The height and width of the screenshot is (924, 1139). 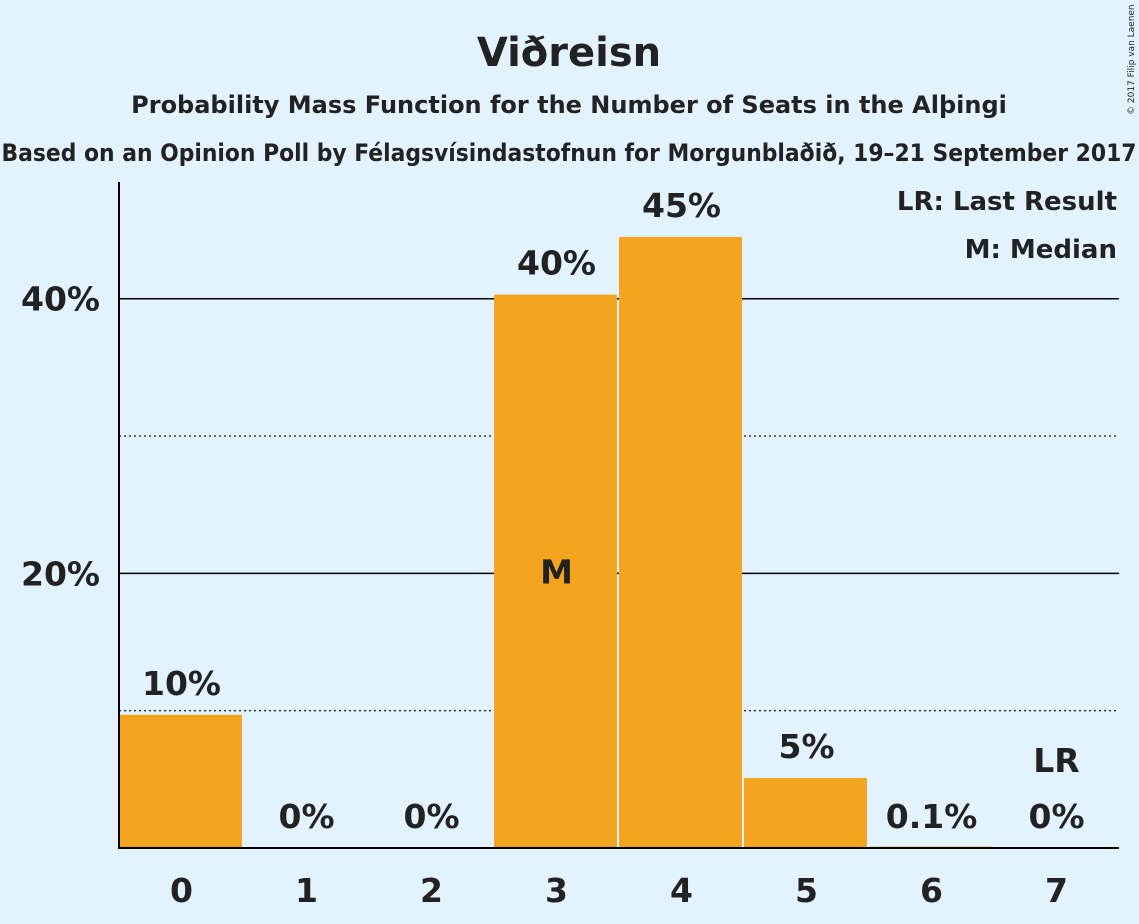 What do you see at coordinates (1056, 816) in the screenshot?
I see `value-label-7: 0%` at bounding box center [1056, 816].